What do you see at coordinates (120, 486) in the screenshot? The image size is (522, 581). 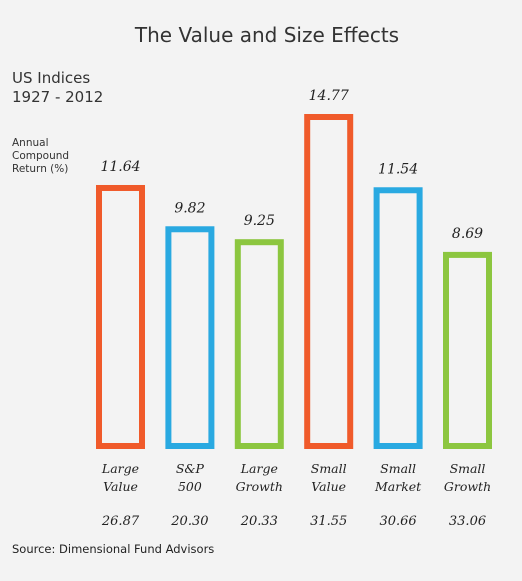 I see `category-label-0-1: Value` at bounding box center [120, 486].